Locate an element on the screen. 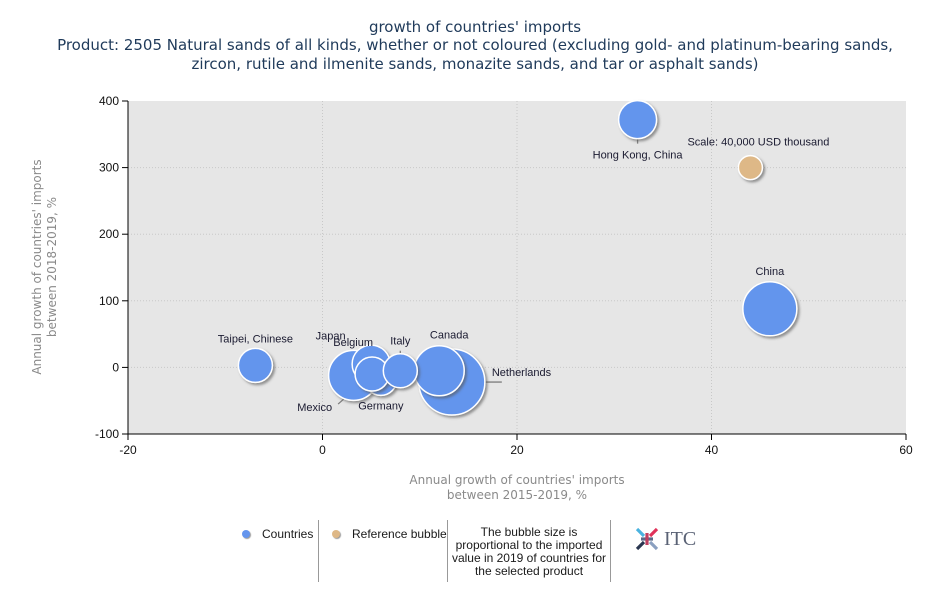 This screenshot has width=950, height=600. legend-item-countries: Countries is located at coordinates (277, 534).